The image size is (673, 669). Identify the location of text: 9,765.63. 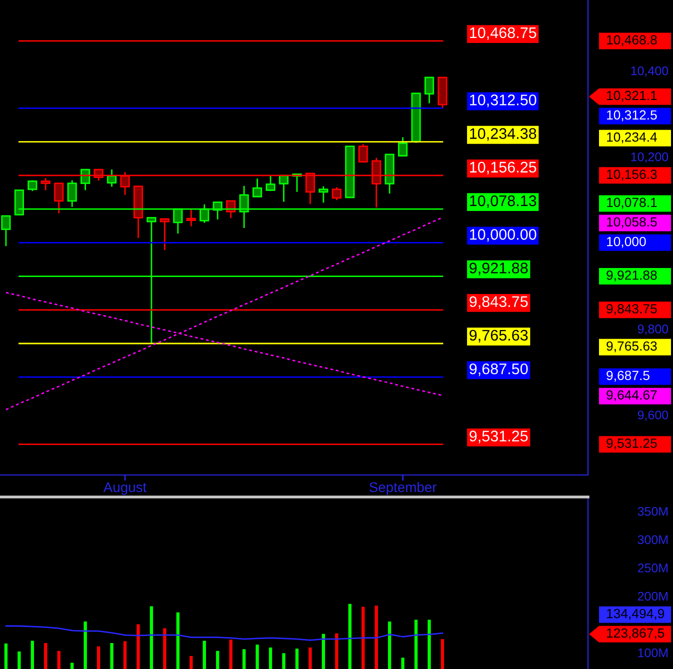
(631, 346).